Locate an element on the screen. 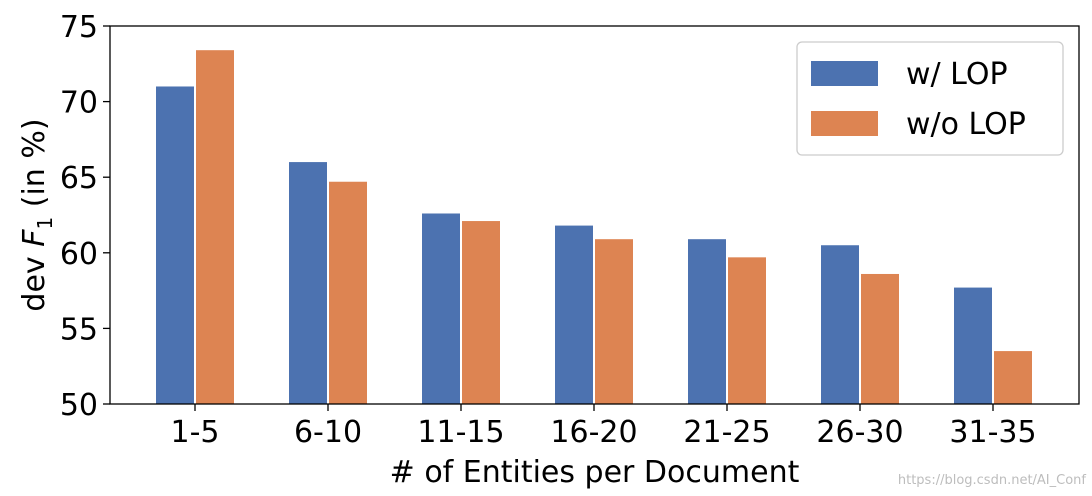 The image size is (1092, 496). x-axis-ticks: 1-5 6-10 11-15 16-20 21-25 26-30 31-35 is located at coordinates (604, 427).